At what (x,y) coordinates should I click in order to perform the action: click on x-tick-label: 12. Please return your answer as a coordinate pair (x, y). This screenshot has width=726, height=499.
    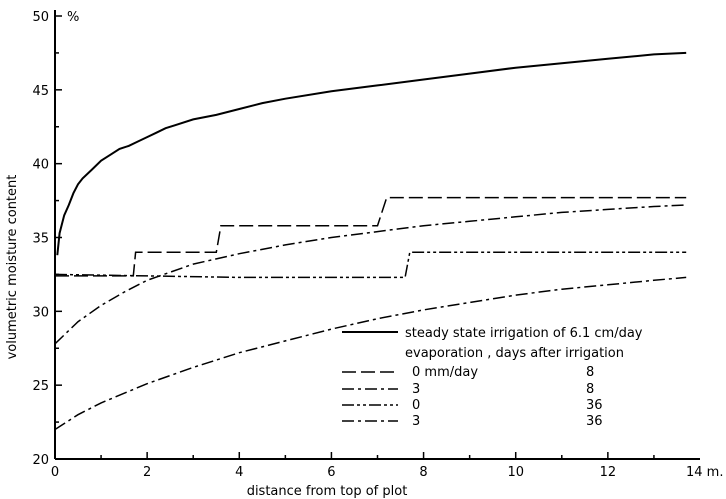
    Looking at the image, I should click on (608, 472).